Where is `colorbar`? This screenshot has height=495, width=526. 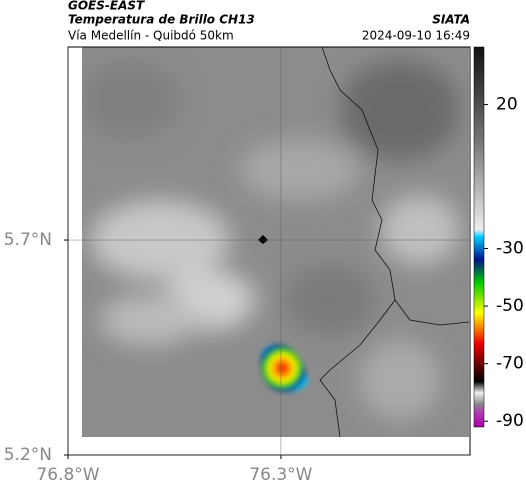 colorbar is located at coordinates (479, 237).